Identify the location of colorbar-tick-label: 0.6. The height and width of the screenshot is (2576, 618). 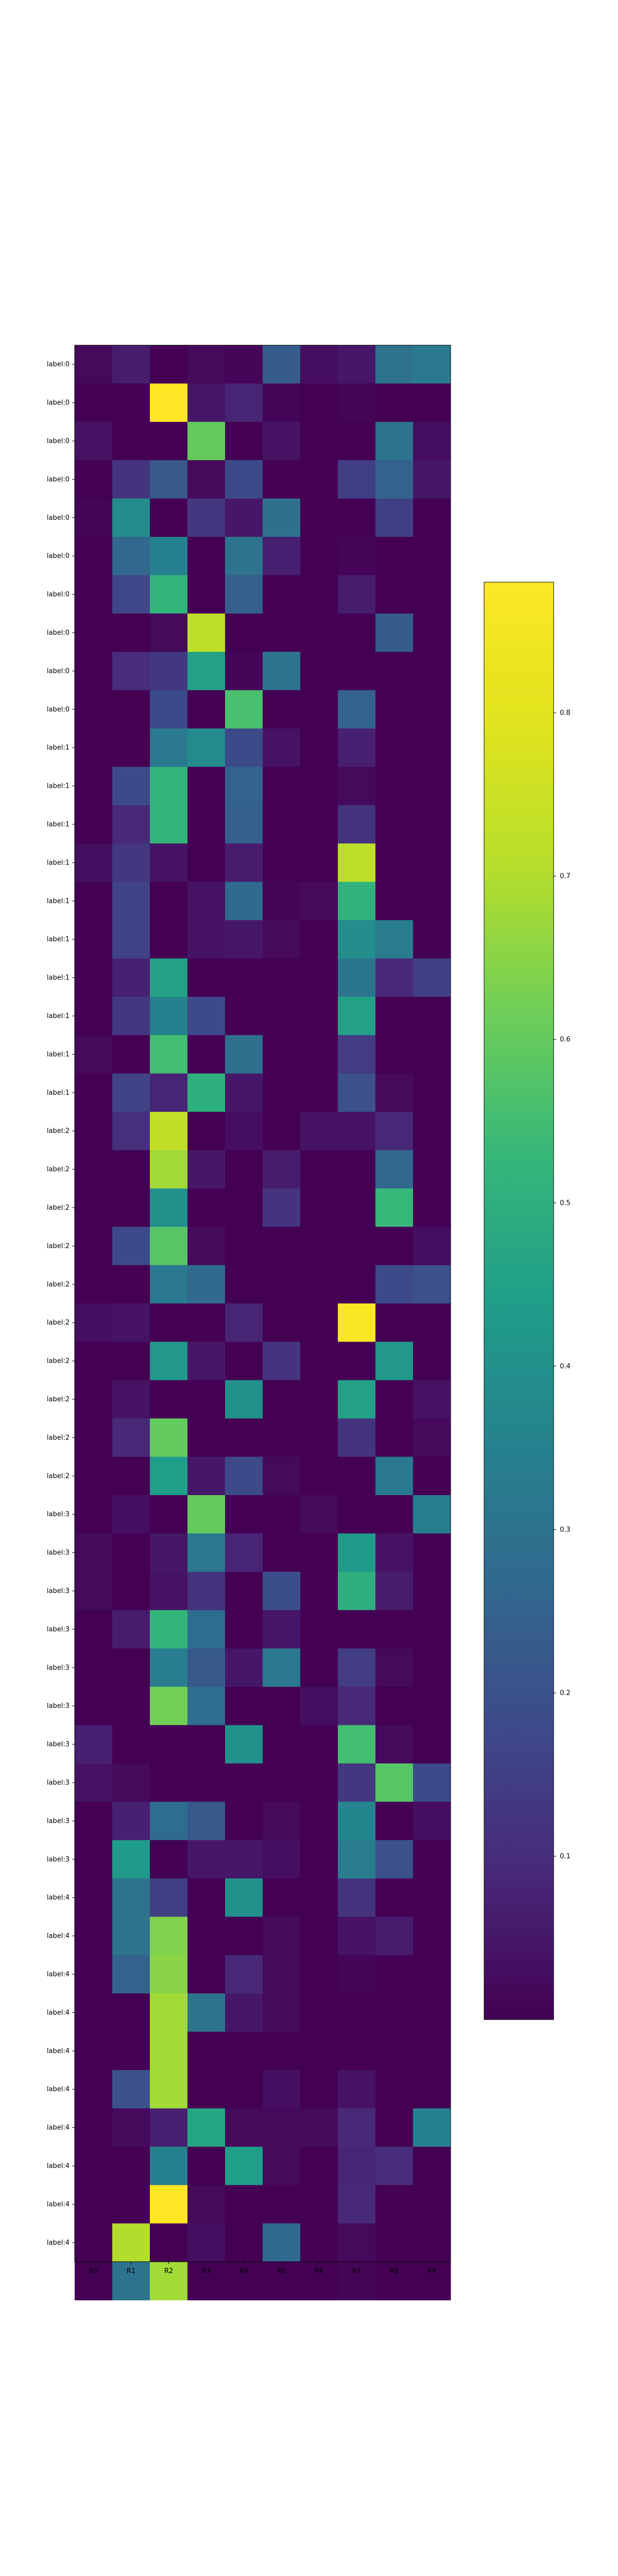
(565, 1040).